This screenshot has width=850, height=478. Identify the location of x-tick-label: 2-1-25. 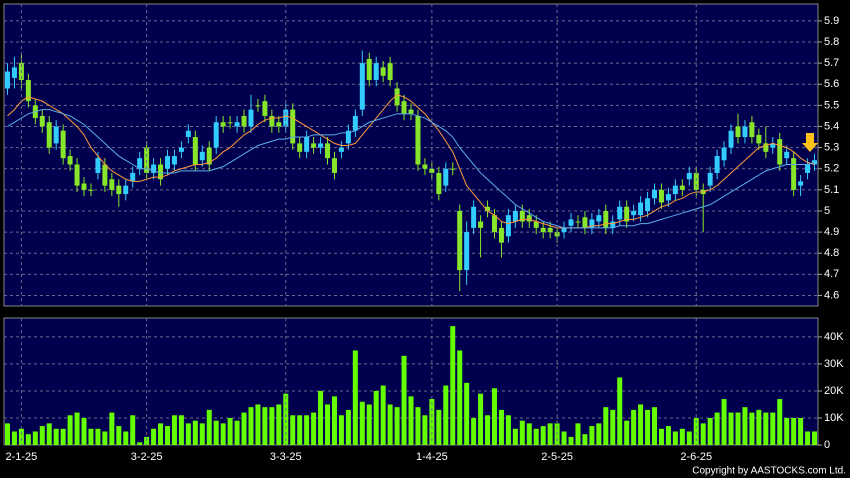
(21, 457).